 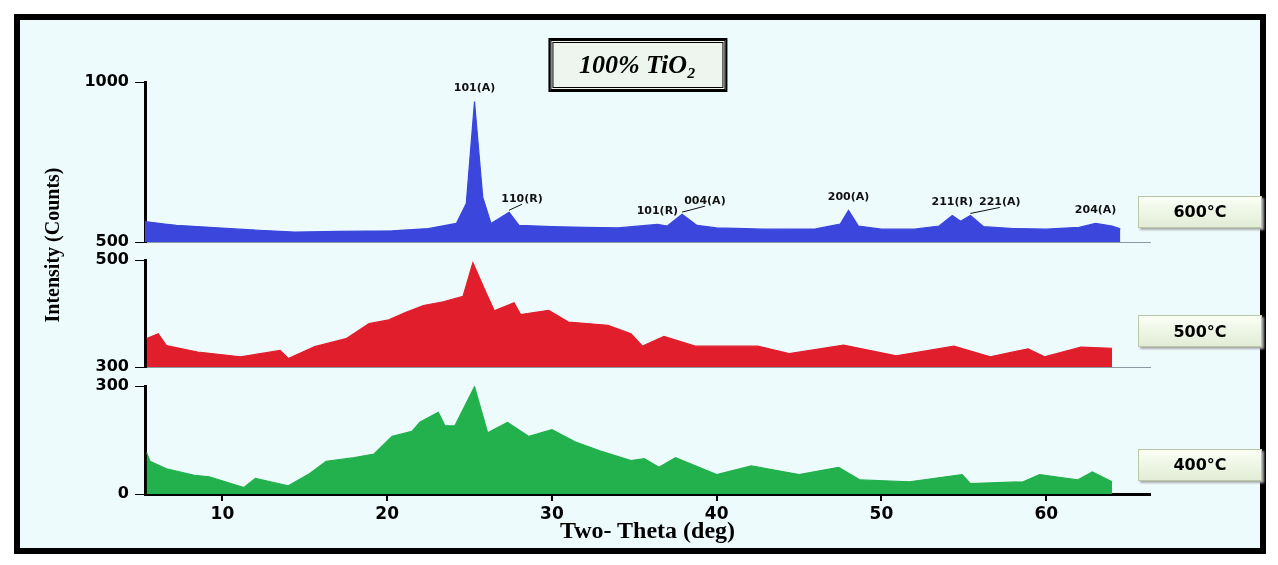 I want to click on x-tick-label: 50, so click(x=881, y=512).